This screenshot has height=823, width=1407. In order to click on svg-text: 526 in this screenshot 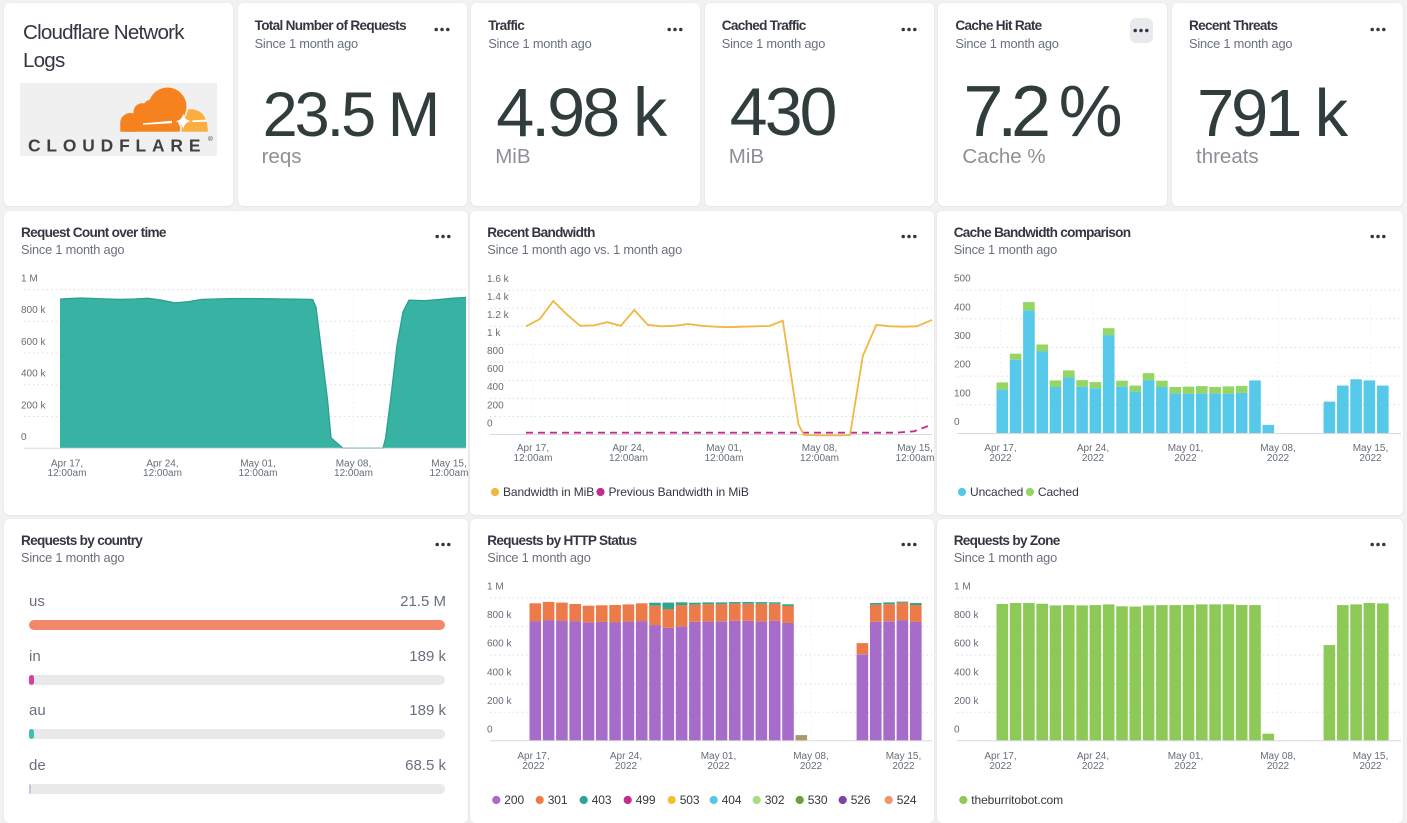, I will do `click(861, 800)`.